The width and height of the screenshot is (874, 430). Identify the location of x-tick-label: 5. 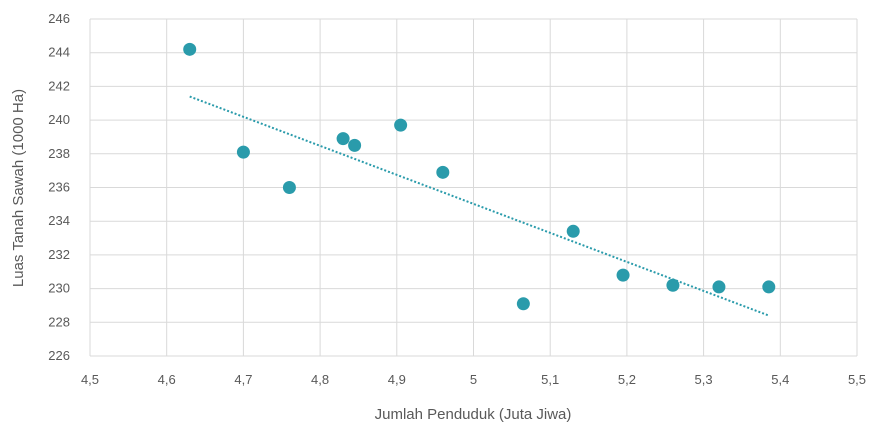
(473, 379).